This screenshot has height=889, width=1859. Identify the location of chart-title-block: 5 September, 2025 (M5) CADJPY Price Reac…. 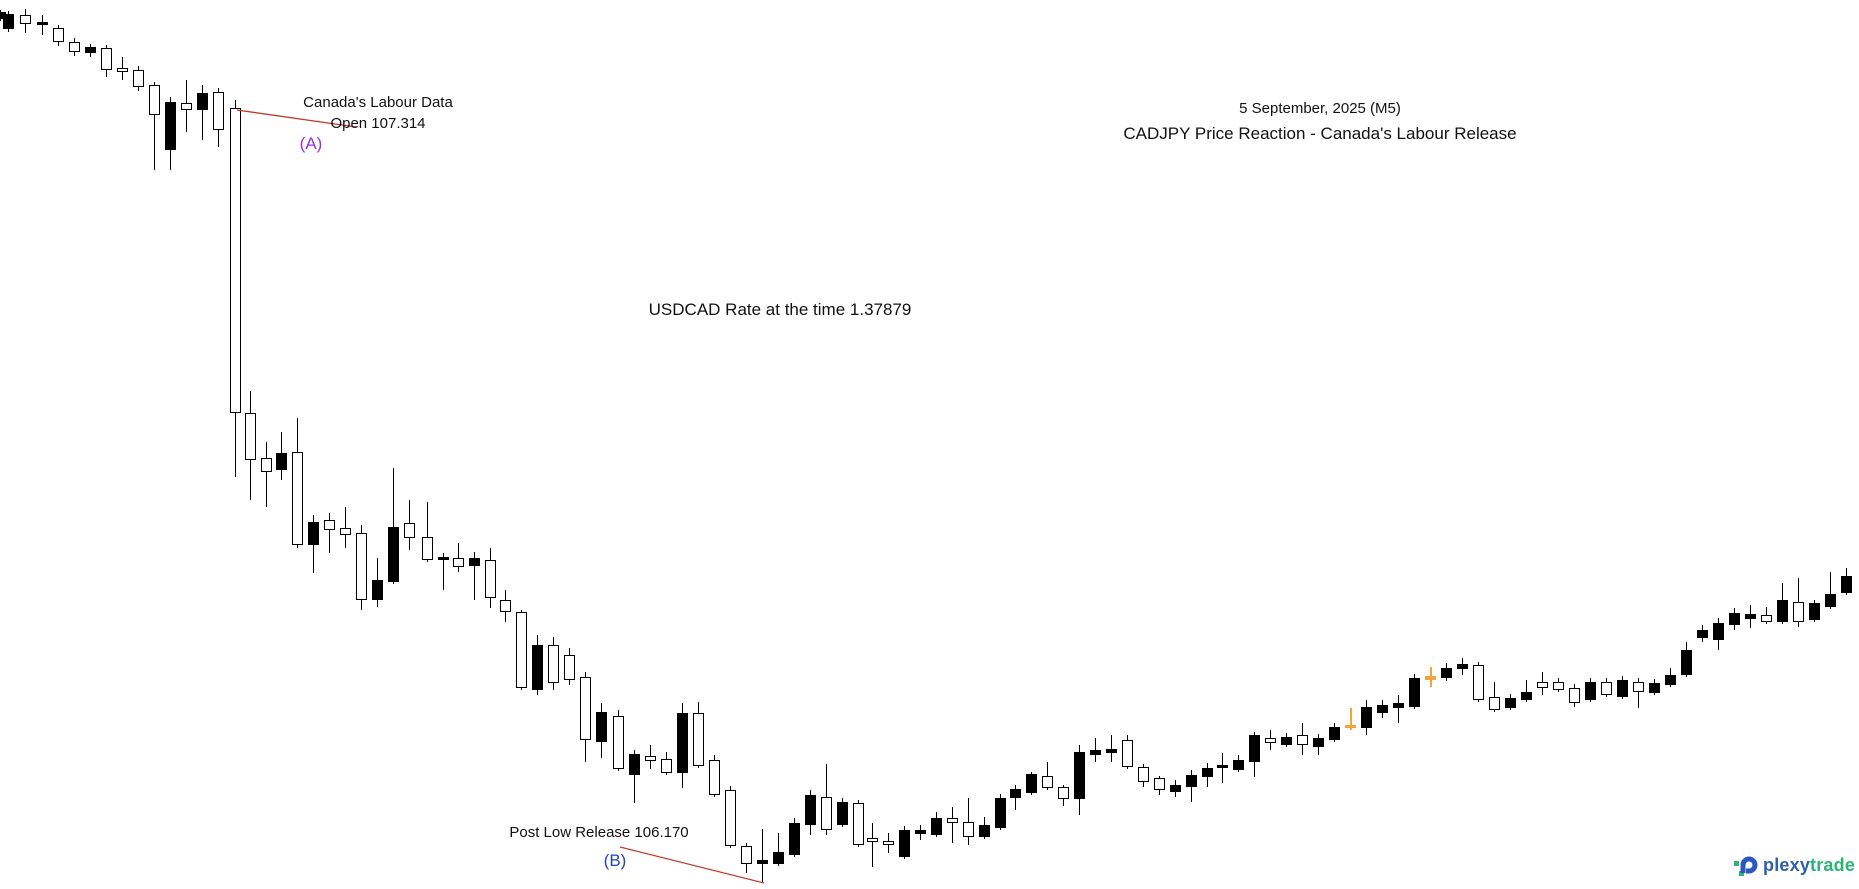
(1319, 122).